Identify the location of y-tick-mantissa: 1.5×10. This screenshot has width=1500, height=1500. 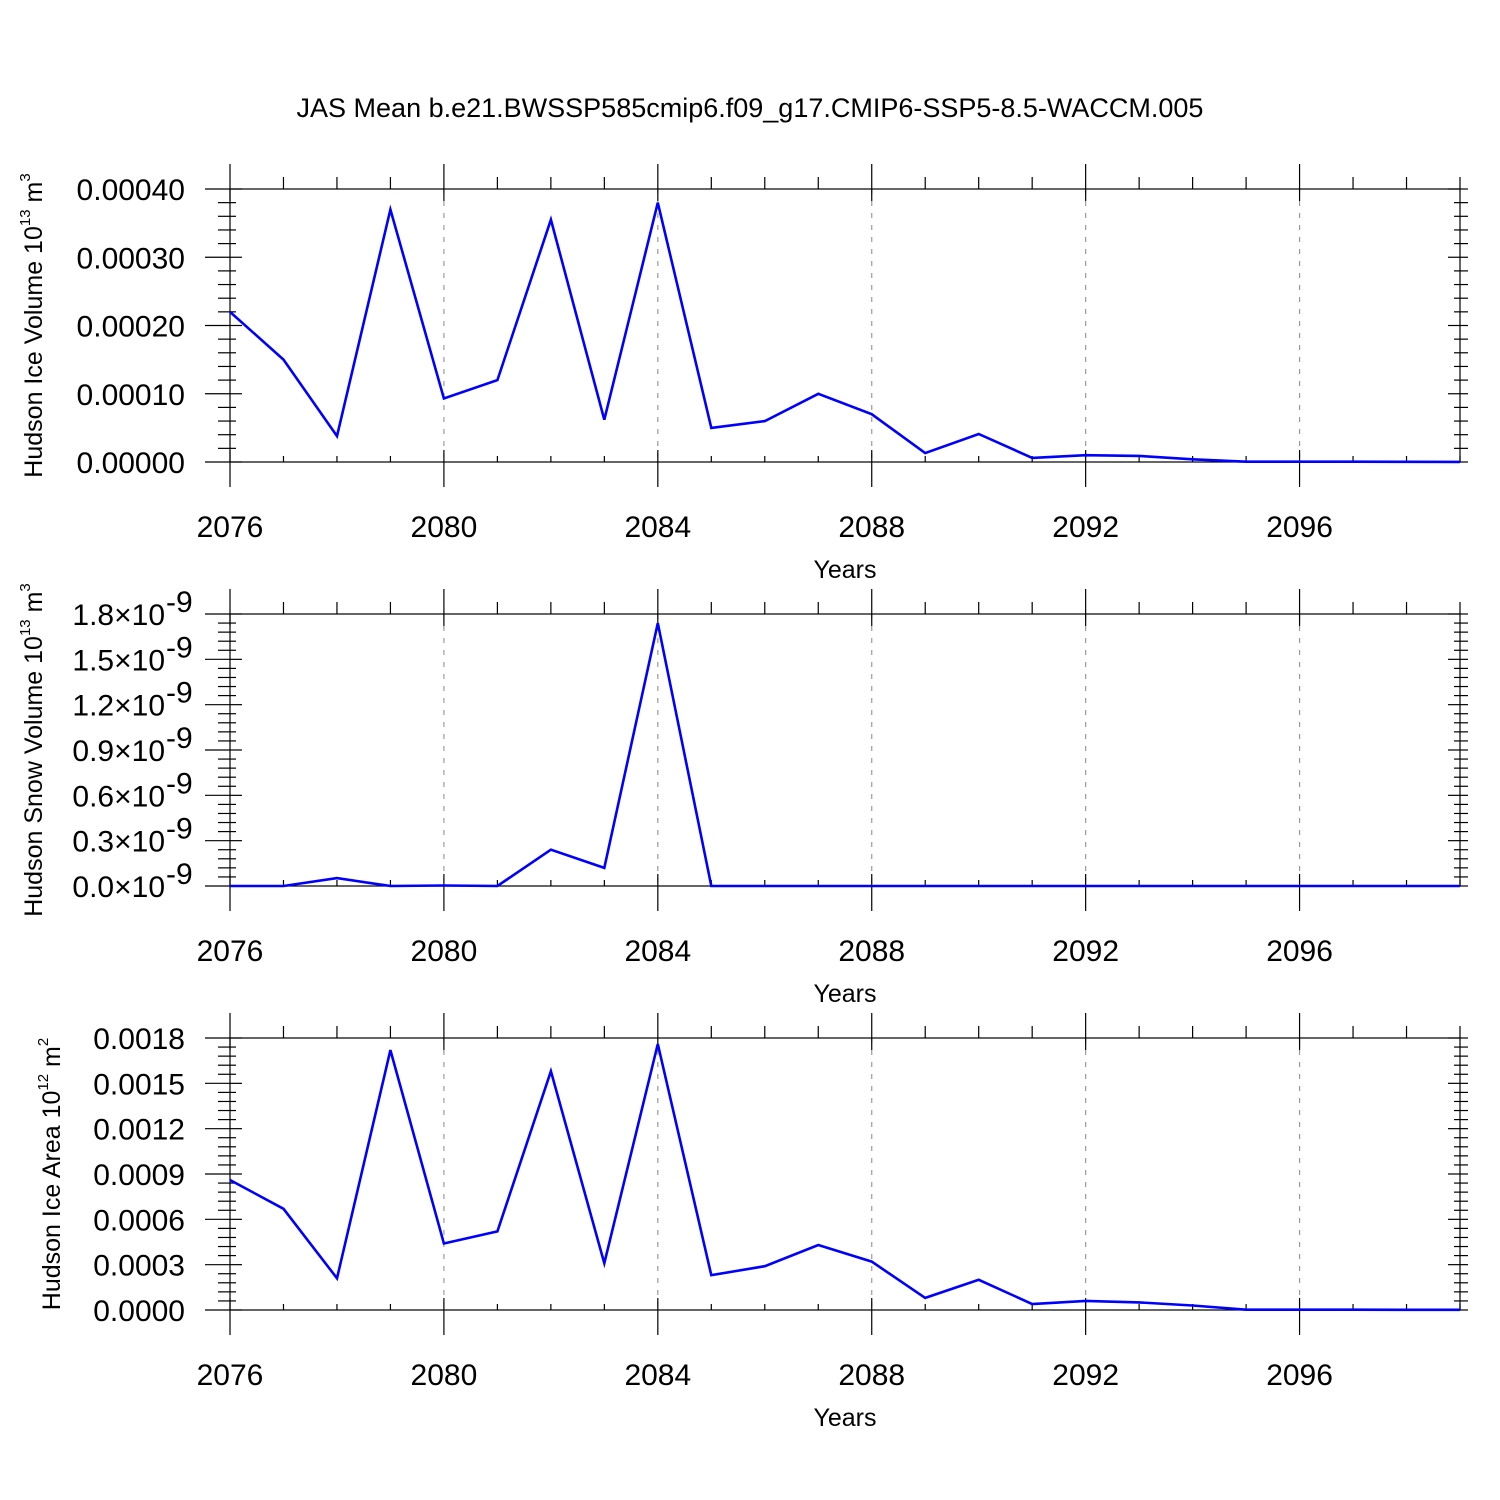
(118, 660).